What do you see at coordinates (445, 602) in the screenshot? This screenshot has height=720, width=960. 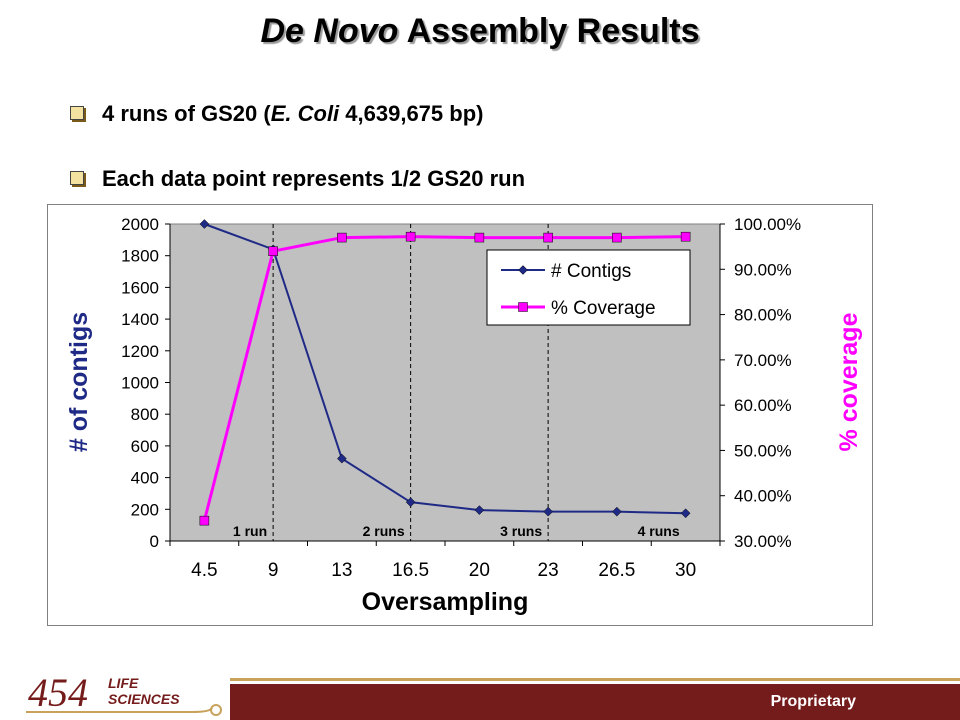 I see `x-axis-label: Oversampling` at bounding box center [445, 602].